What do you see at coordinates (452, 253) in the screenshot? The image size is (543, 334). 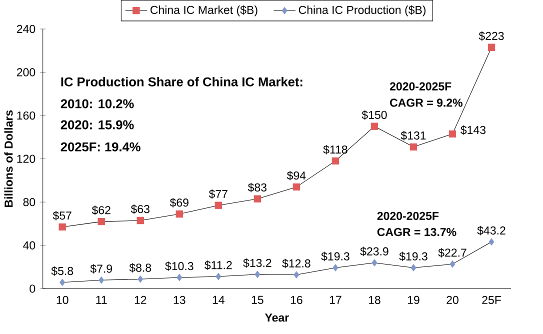 I see `data-label: $22.7` at bounding box center [452, 253].